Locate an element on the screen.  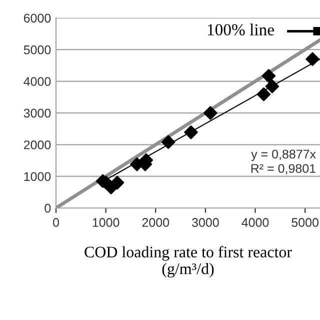
annotation: y = 0,8877x is located at coordinates (283, 156).